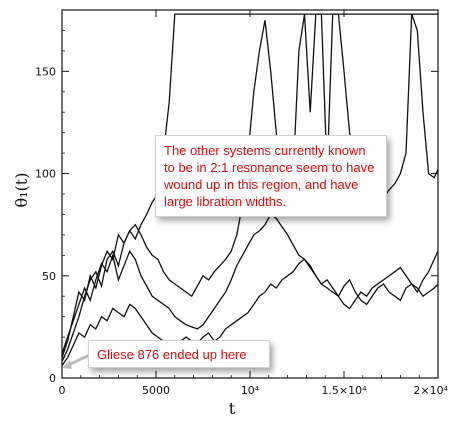  Describe the element at coordinates (45, 71) in the screenshot. I see `y-tick-label-3: 150` at that location.